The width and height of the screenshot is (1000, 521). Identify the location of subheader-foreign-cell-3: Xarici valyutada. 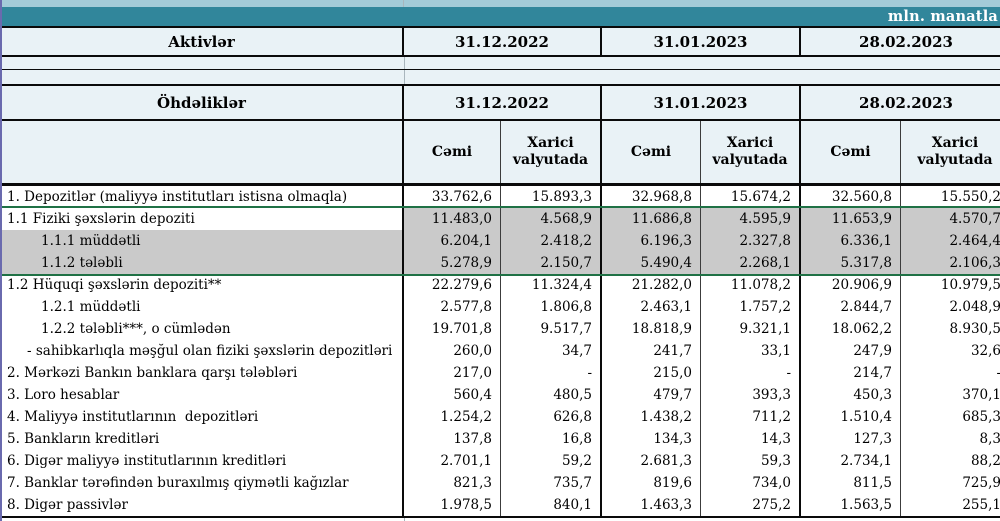
(950, 152).